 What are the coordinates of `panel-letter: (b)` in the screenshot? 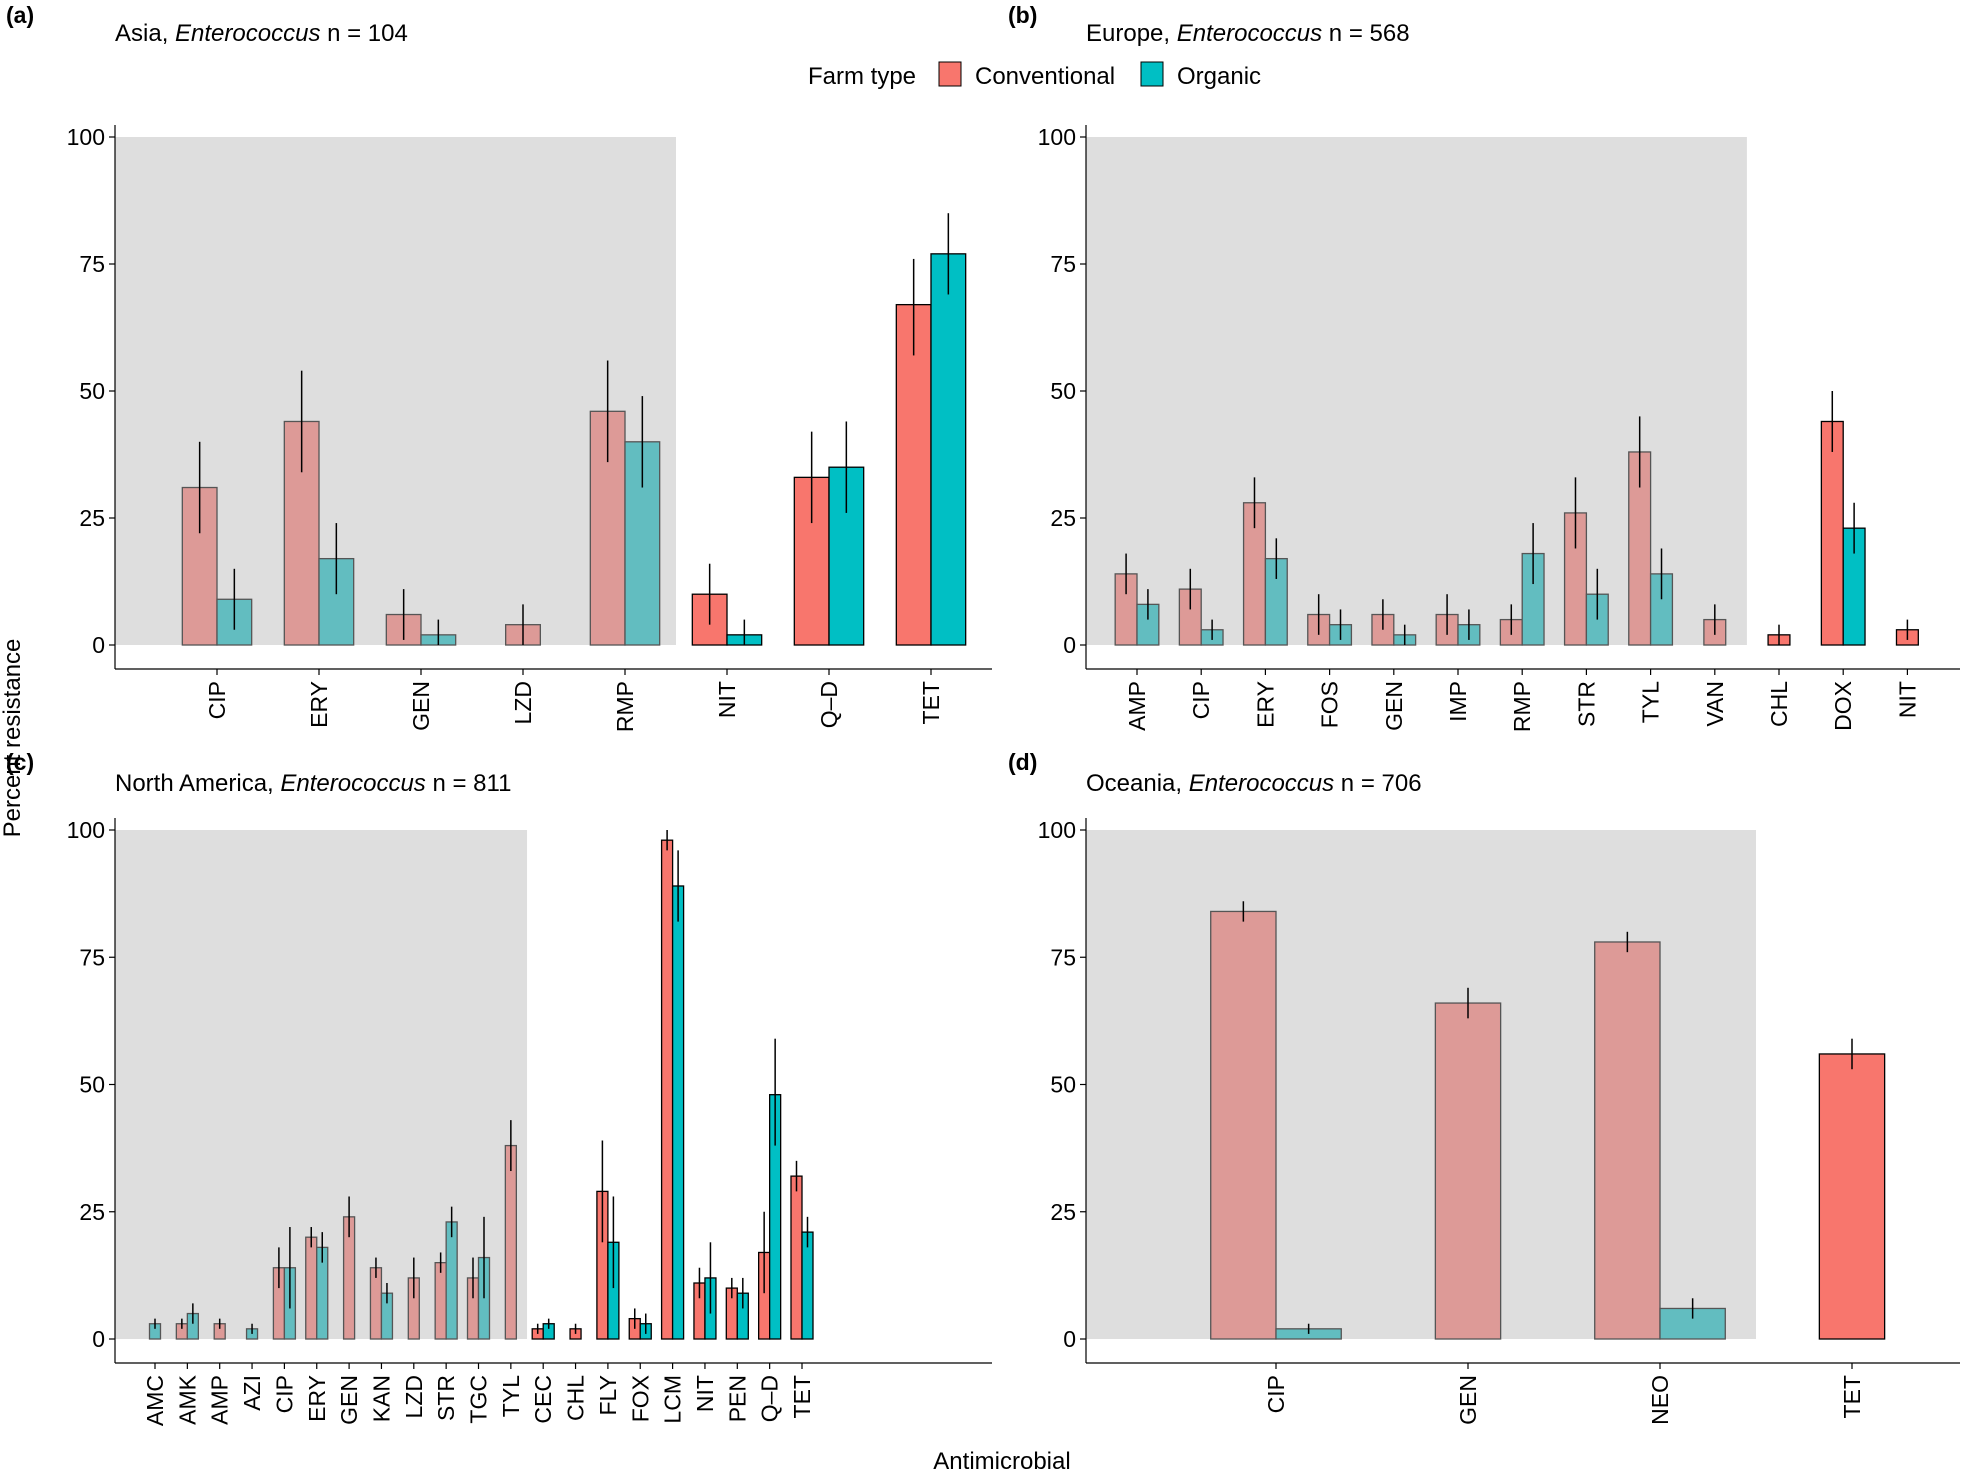 It's located at (1022, 15).